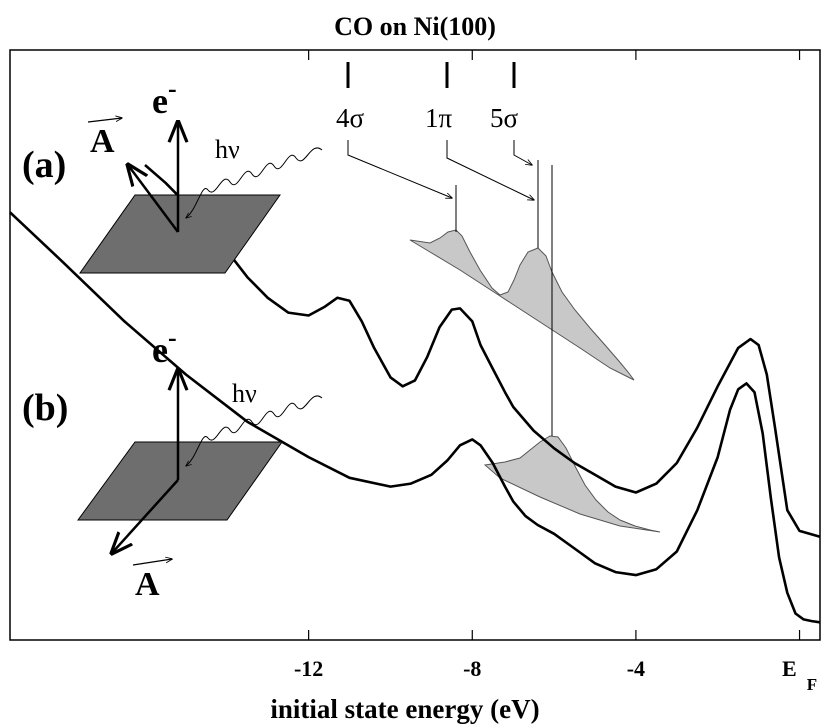 This screenshot has width=830, height=724. What do you see at coordinates (254, 182) in the screenshot?
I see `photon-wave-a` at bounding box center [254, 182].